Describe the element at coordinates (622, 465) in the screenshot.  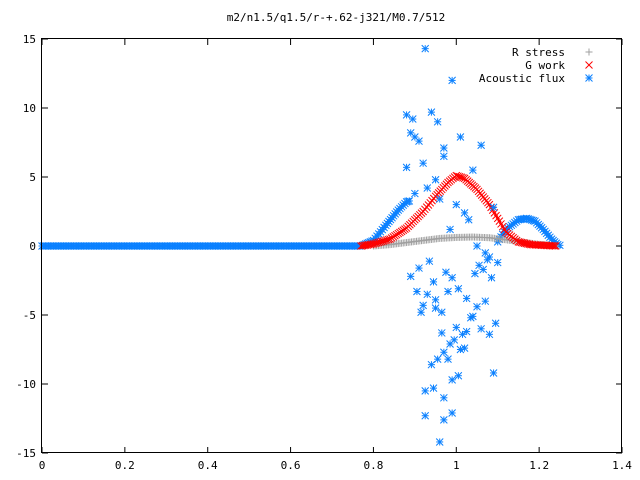
I see `x-tick-label: 1.4` at that location.